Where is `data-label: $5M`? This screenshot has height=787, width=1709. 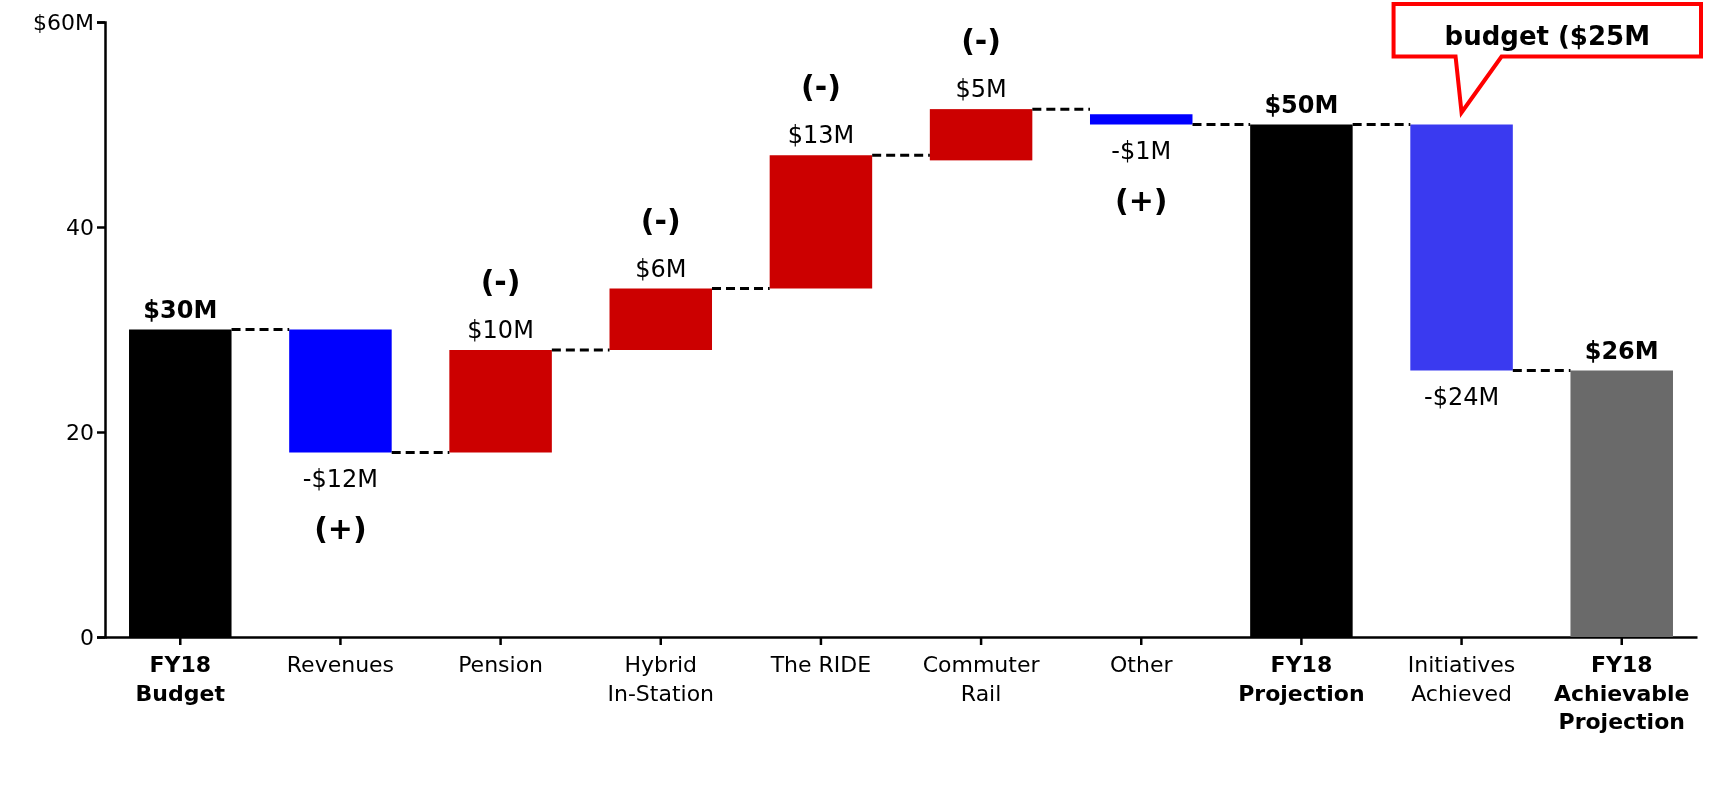
data-label: $5M is located at coordinates (981, 89).